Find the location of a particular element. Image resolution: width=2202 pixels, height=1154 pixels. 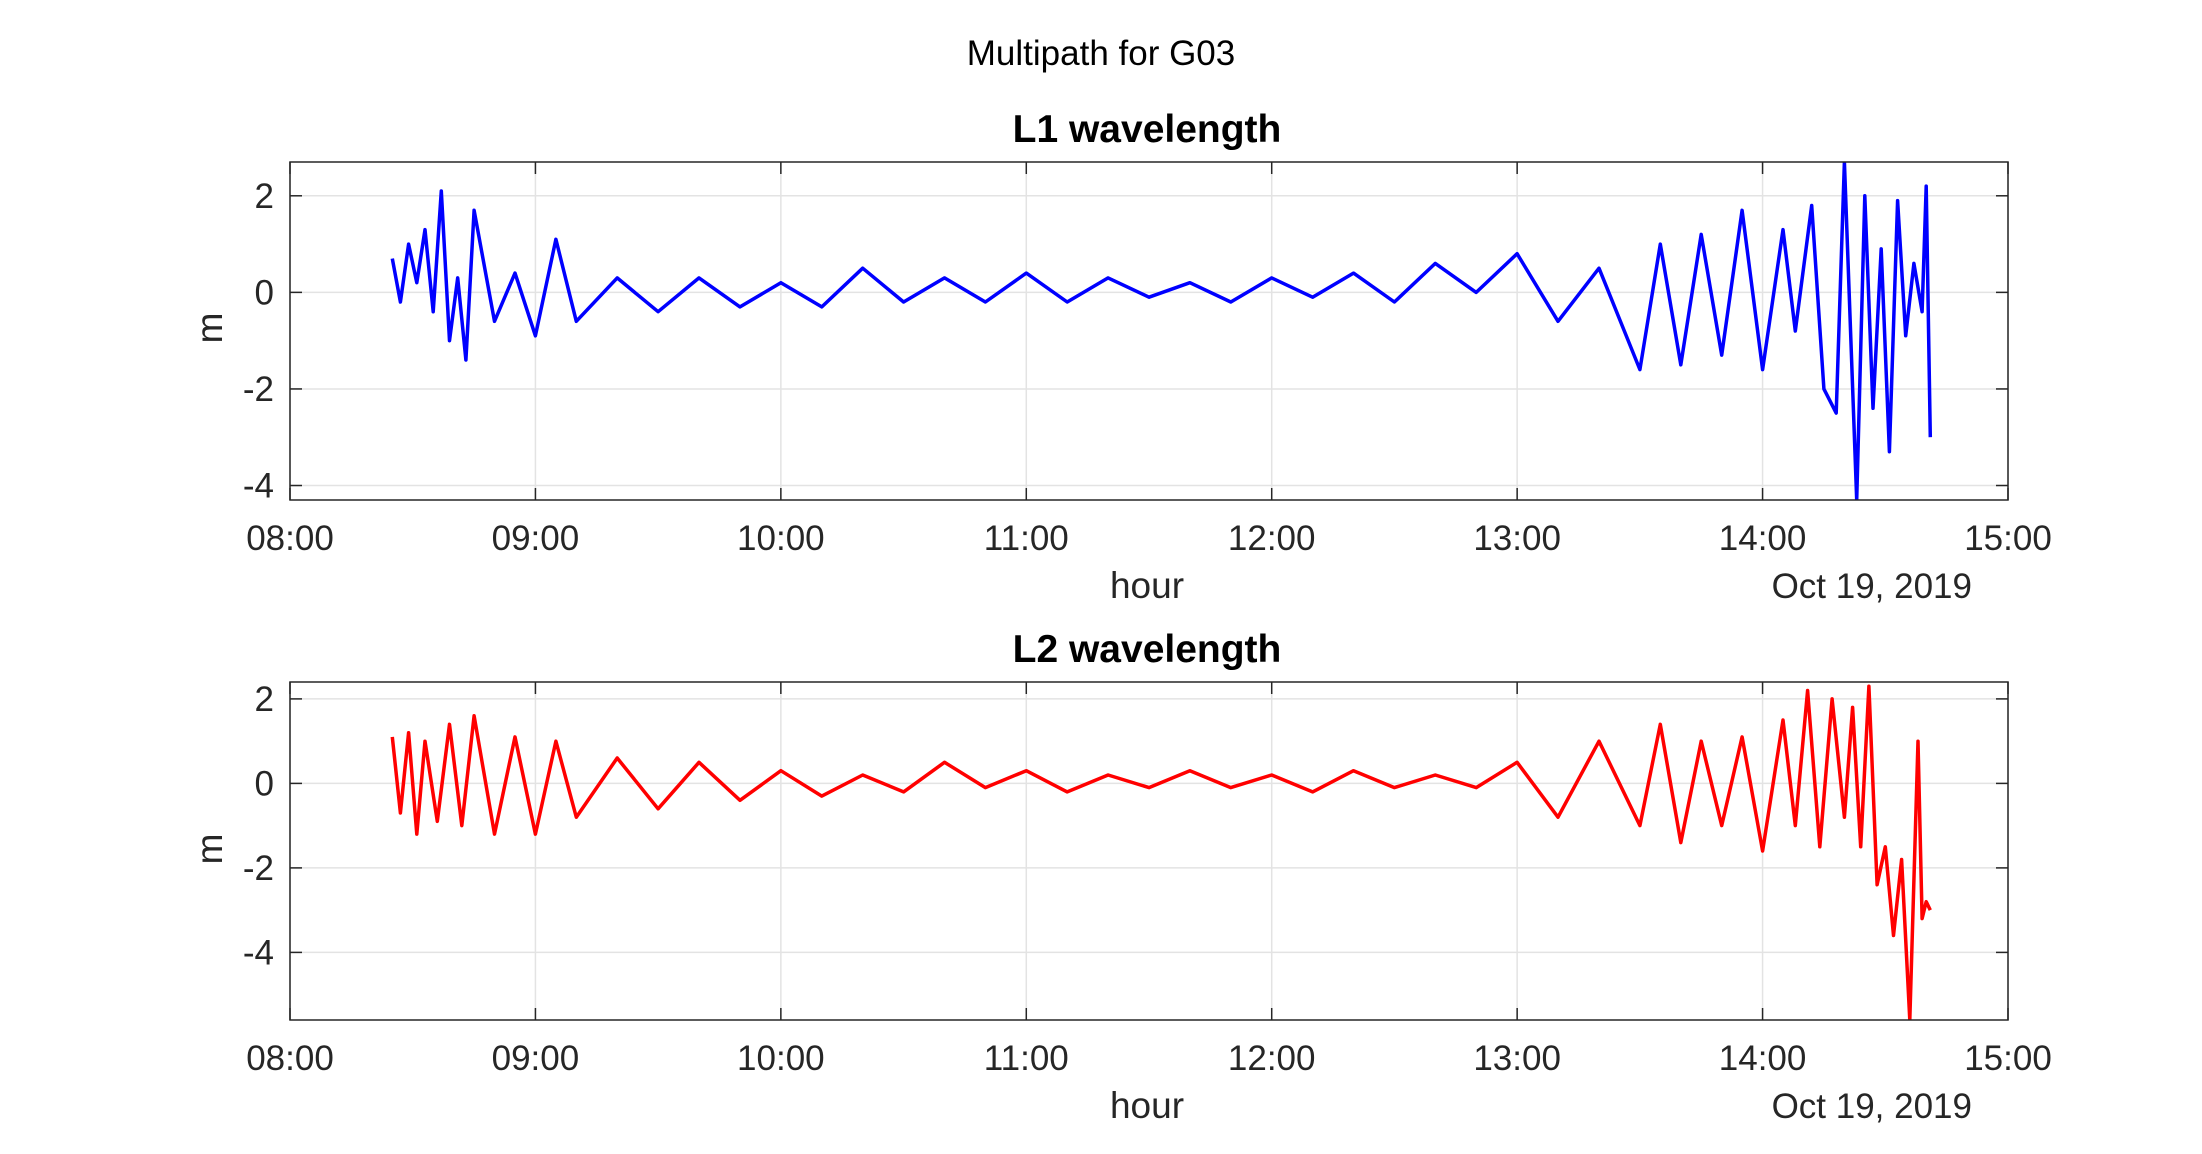

l1-x-tick-label: 08:00 is located at coordinates (290, 538).